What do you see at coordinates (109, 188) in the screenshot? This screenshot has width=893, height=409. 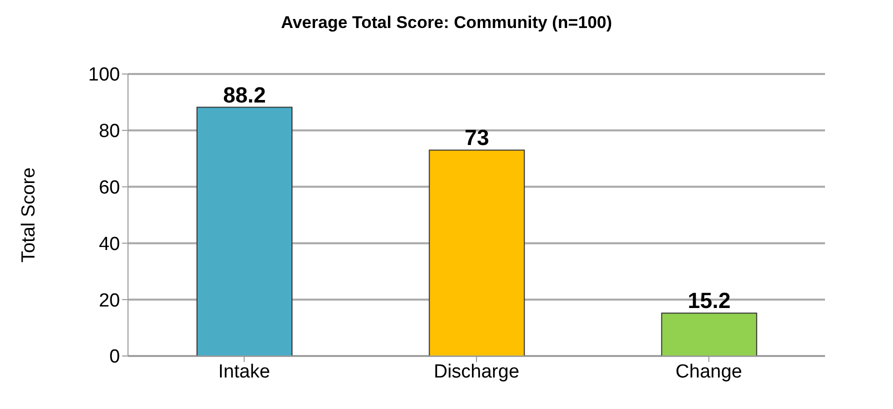 I see `y-tick-label: 60` at bounding box center [109, 188].